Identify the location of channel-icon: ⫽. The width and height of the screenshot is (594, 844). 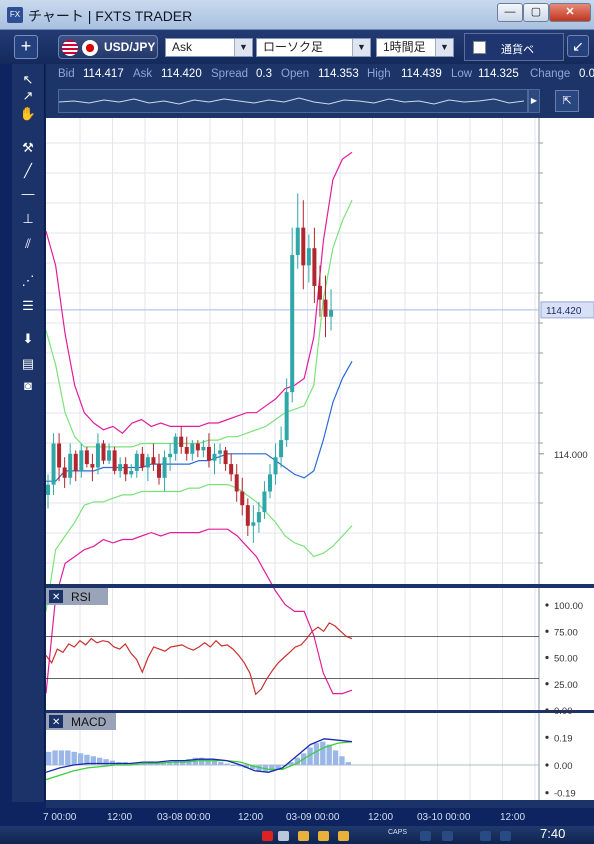
(28, 243).